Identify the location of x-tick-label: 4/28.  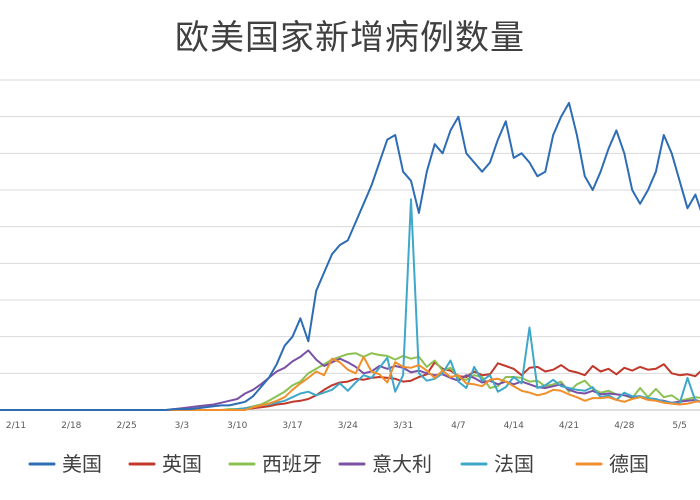
(624, 426).